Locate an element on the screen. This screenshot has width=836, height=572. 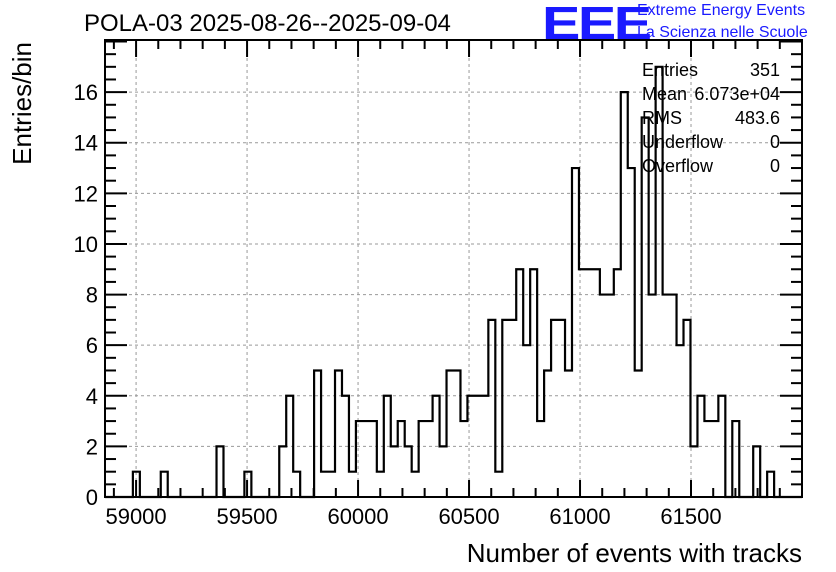
logo-line-2: La Scienza nelle Scuole is located at coordinates (722, 32).